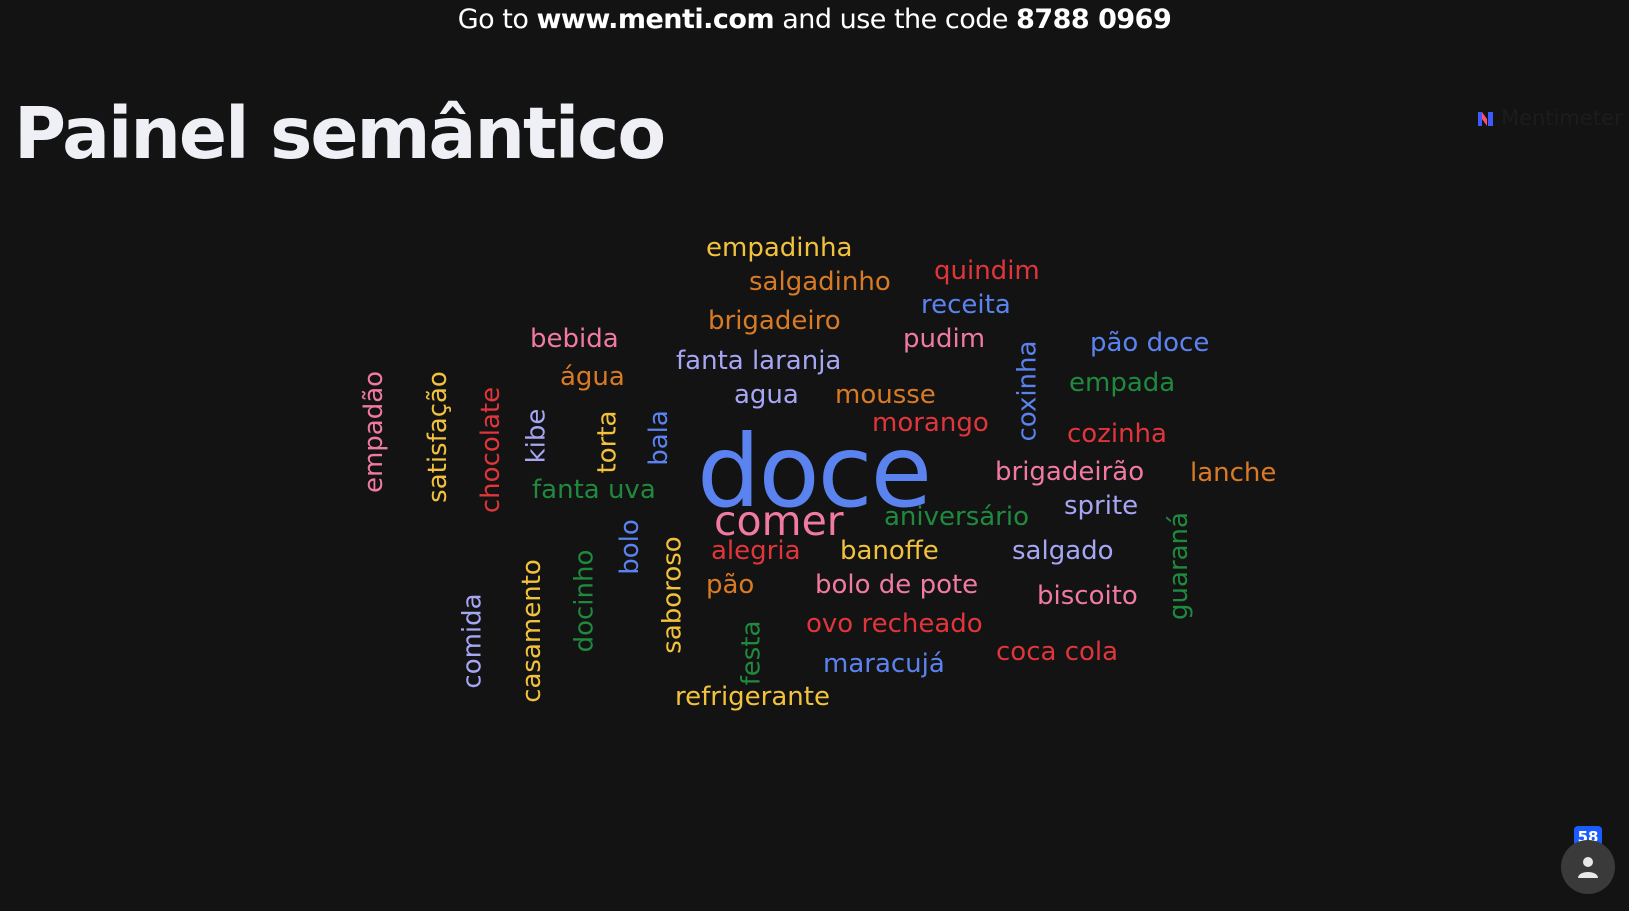 This screenshot has width=1629, height=911. What do you see at coordinates (1562, 118) in the screenshot?
I see `brand-name: Mentimeter` at bounding box center [1562, 118].